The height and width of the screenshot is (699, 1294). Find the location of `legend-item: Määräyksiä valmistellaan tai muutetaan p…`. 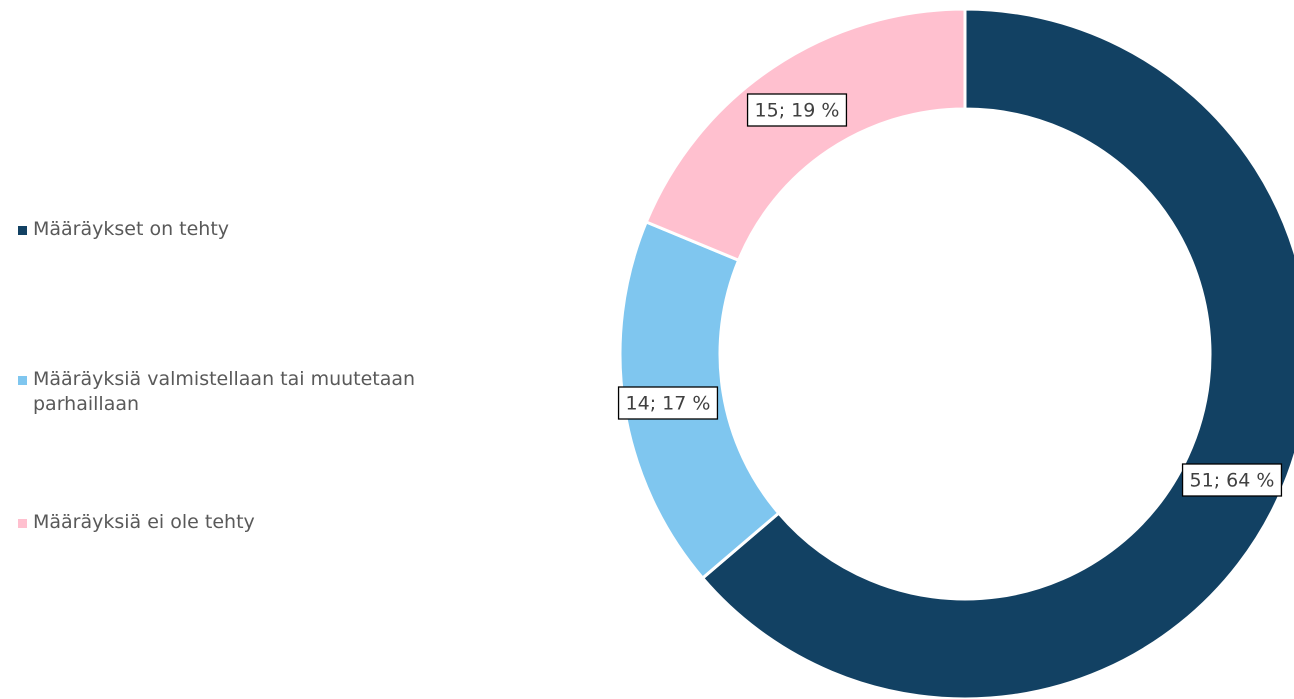

legend-item: Määräyksiä valmistellaan tai muutetaan p… is located at coordinates (268, 392).